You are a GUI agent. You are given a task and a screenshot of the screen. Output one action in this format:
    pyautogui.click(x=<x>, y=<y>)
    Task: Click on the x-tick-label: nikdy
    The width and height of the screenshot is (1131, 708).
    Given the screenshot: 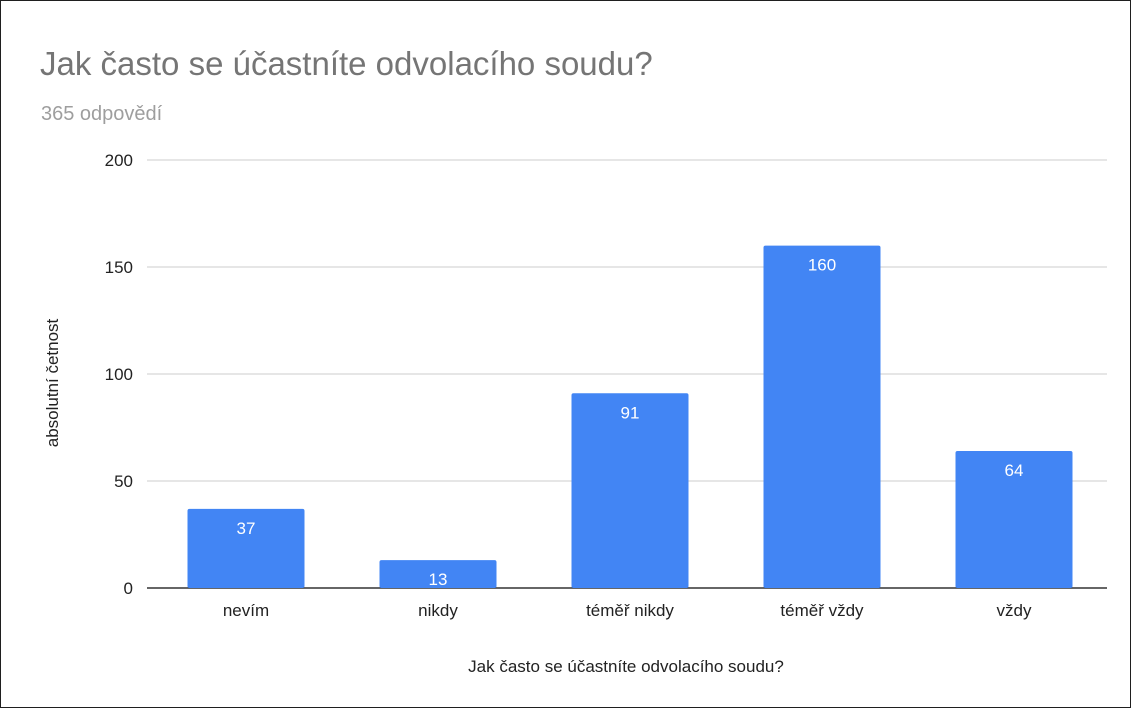 What is the action you would take?
    pyautogui.click(x=438, y=610)
    